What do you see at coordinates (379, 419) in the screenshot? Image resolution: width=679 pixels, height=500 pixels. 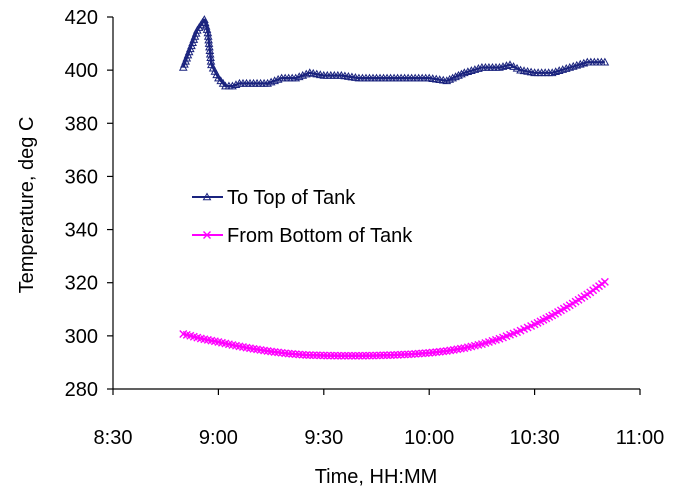 I see `x-ticks: 8:30 9:00 9:30 10:00 10:30 11:00` at bounding box center [379, 419].